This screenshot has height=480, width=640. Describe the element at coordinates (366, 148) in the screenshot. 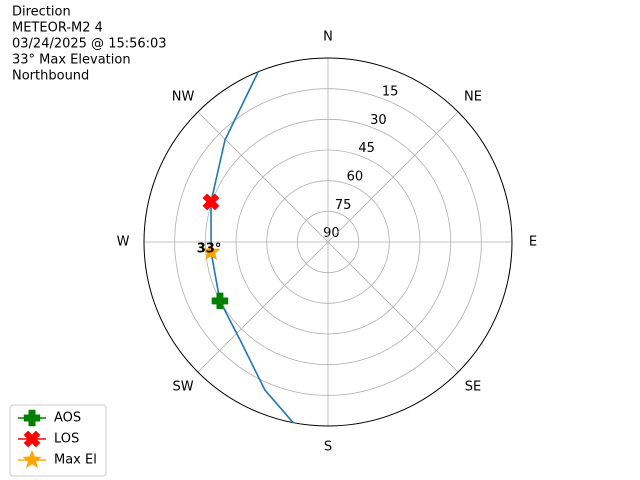

I see `y-tick-label: 45` at that location.